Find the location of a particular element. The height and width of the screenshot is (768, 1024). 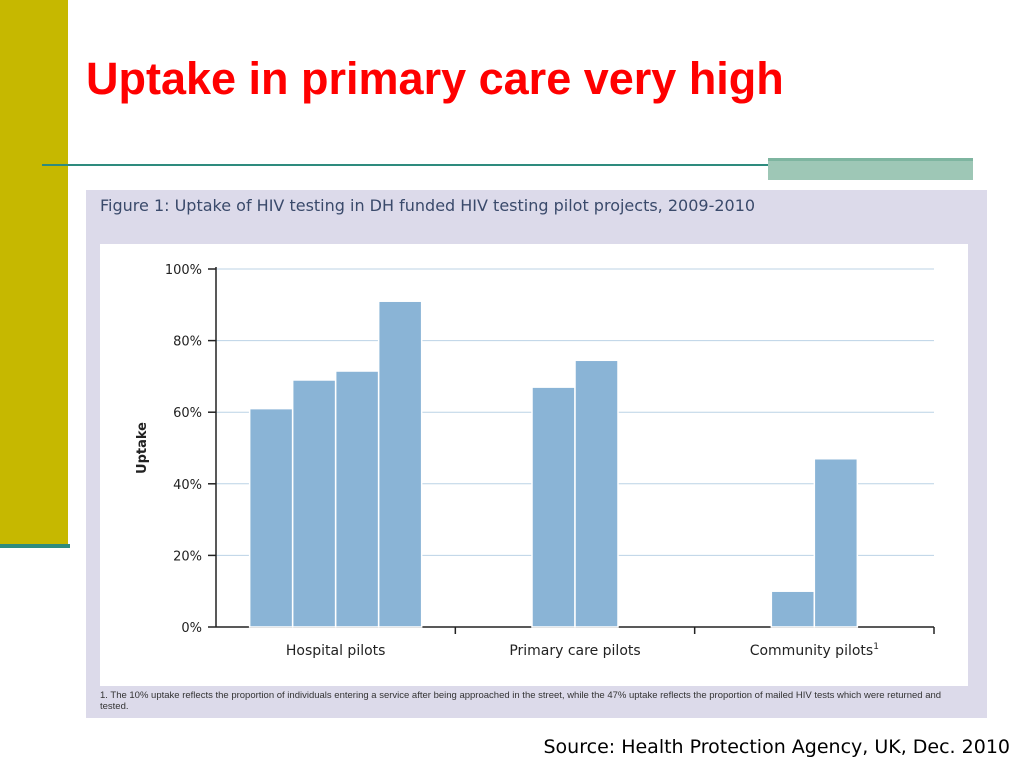

footnote-marker: 1 is located at coordinates (876, 647).